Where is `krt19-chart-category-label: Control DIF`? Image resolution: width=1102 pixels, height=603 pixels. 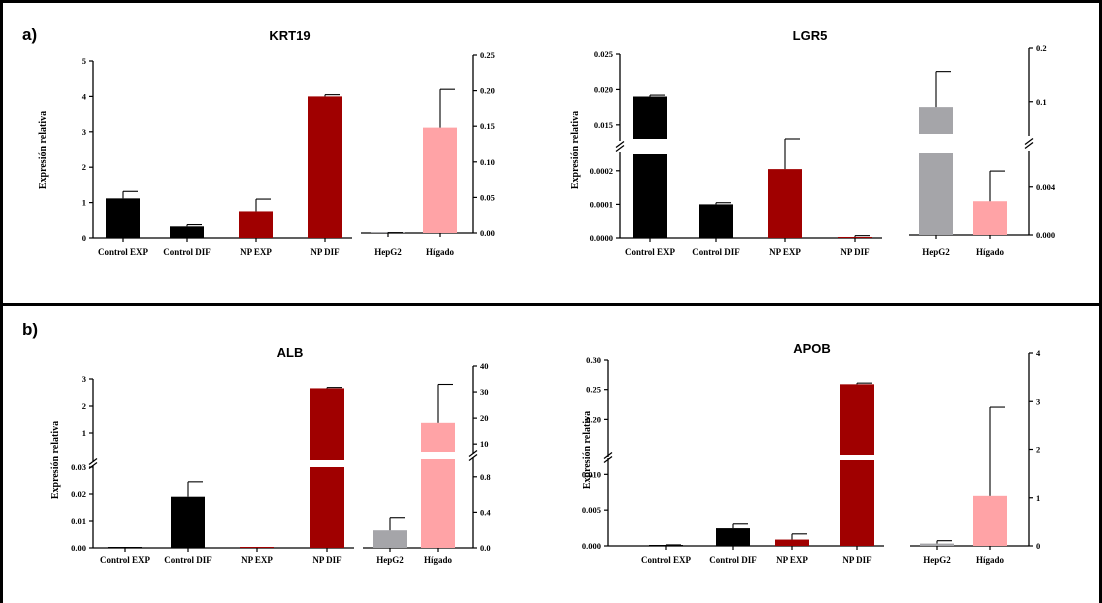 krt19-chart-category-label: Control DIF is located at coordinates (187, 252).